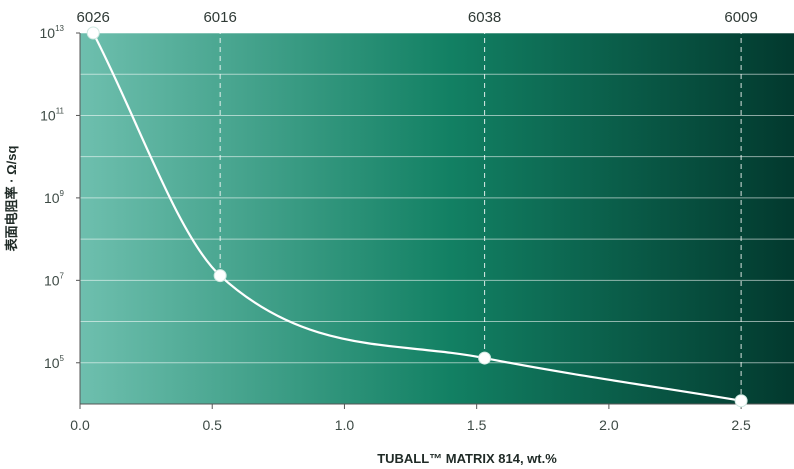  I want to click on y-tick-label: 10⁵, so click(54, 362).